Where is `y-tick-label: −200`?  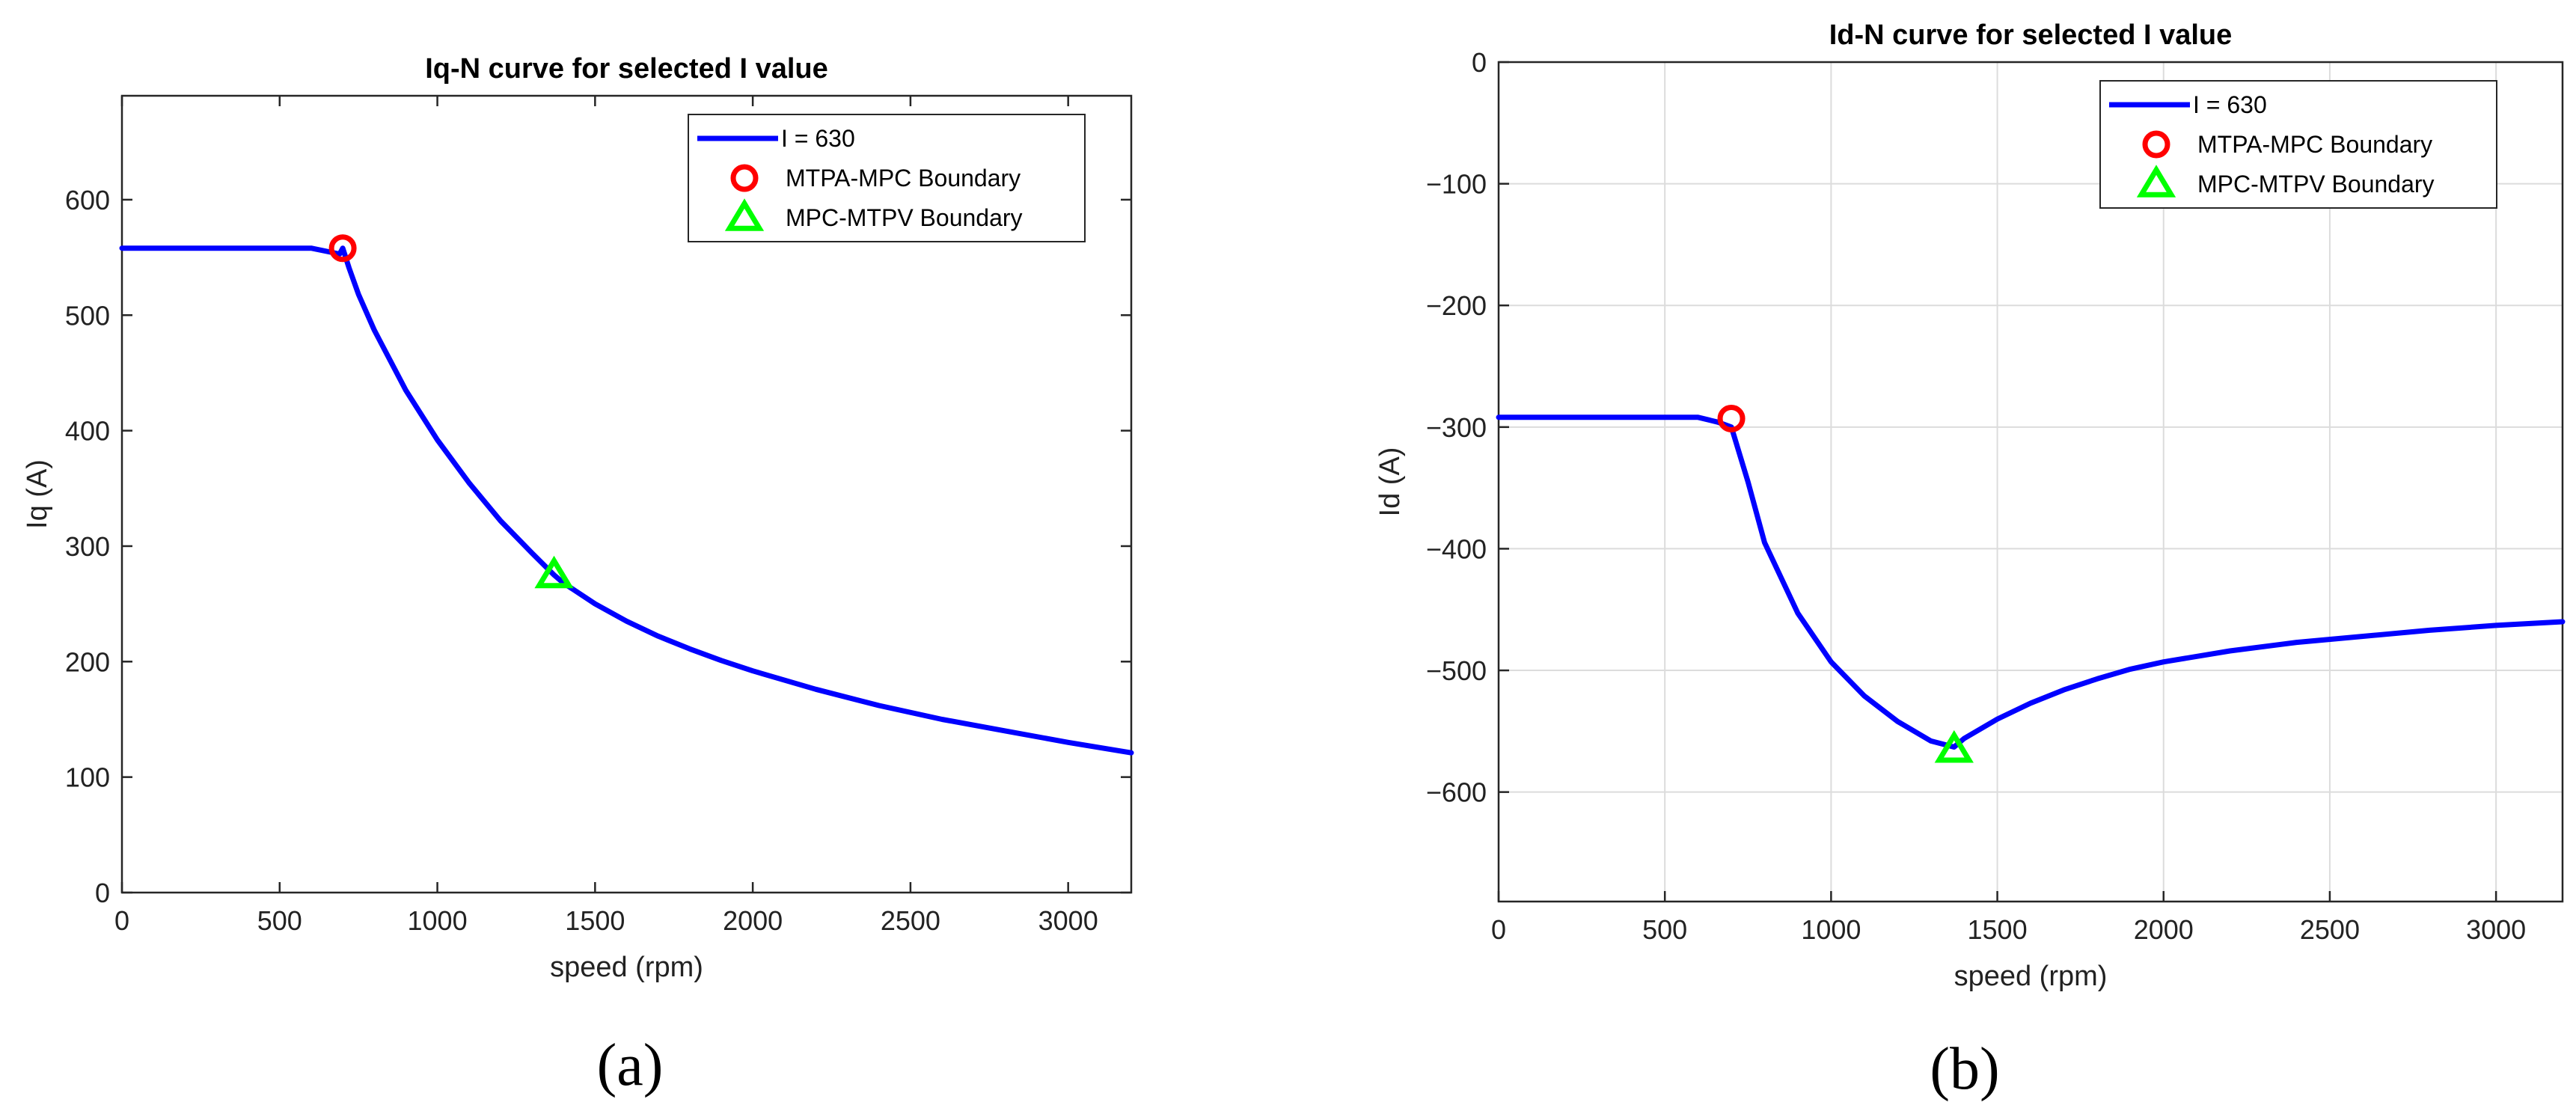
y-tick-label: −200 is located at coordinates (1456, 306).